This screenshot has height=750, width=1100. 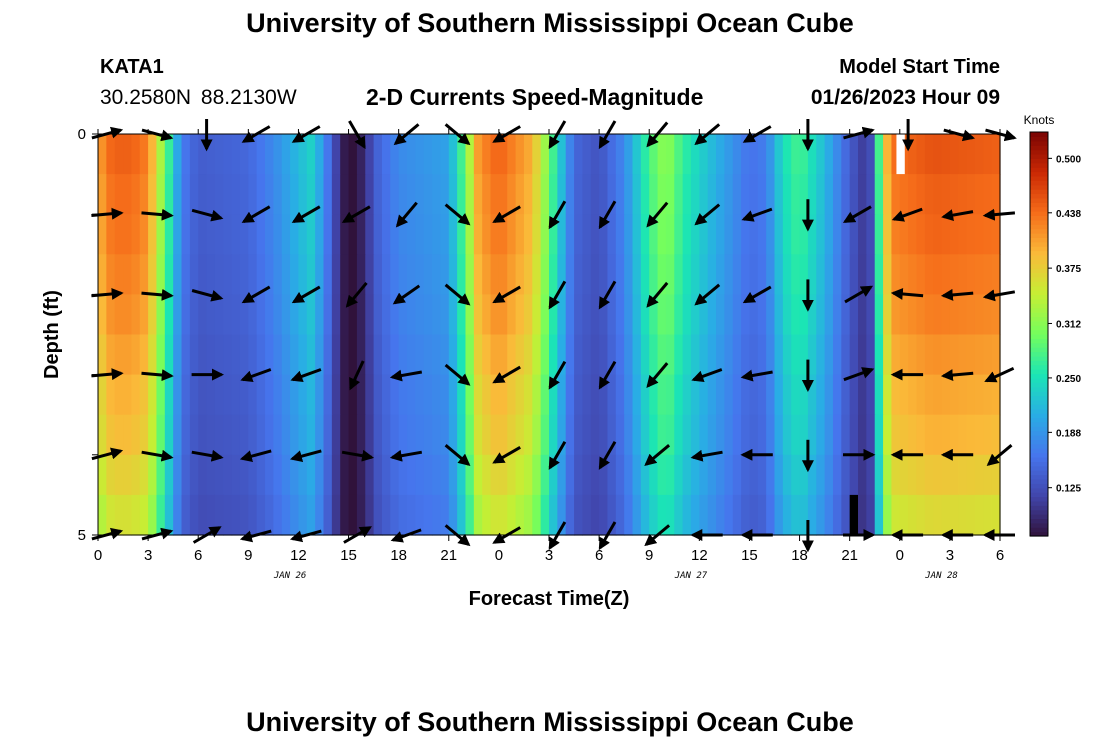 I want to click on masked-cell, so click(x=900, y=154).